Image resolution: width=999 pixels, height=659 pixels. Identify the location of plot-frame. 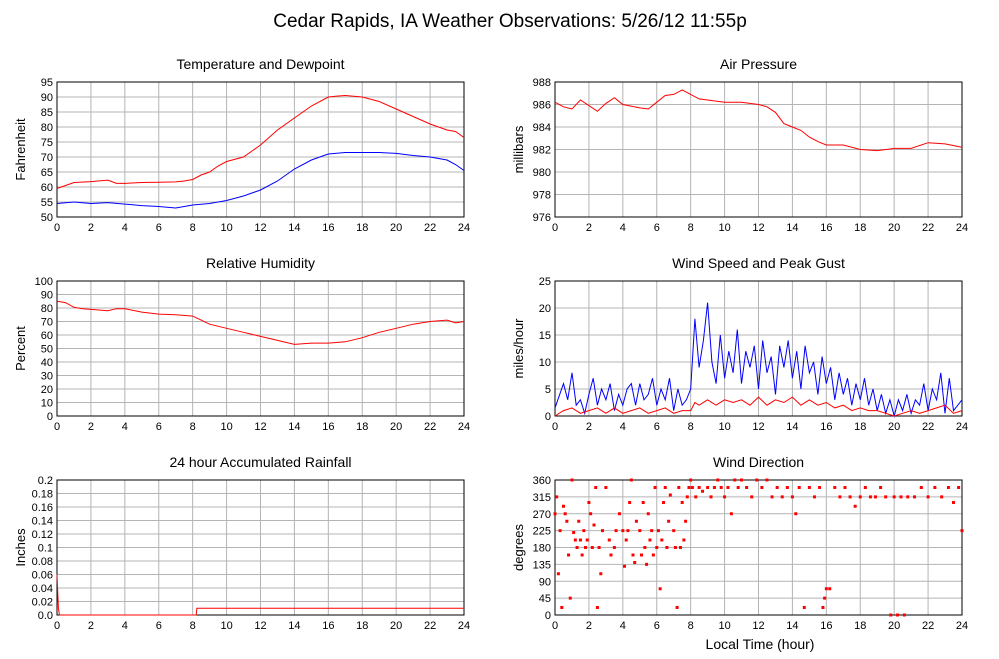
(260, 348).